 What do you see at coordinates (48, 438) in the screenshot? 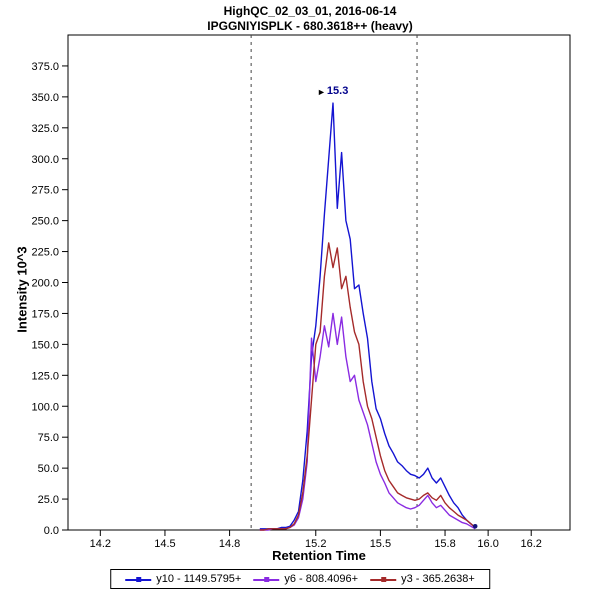
I see `y-tick-label: 75.0` at bounding box center [48, 438].